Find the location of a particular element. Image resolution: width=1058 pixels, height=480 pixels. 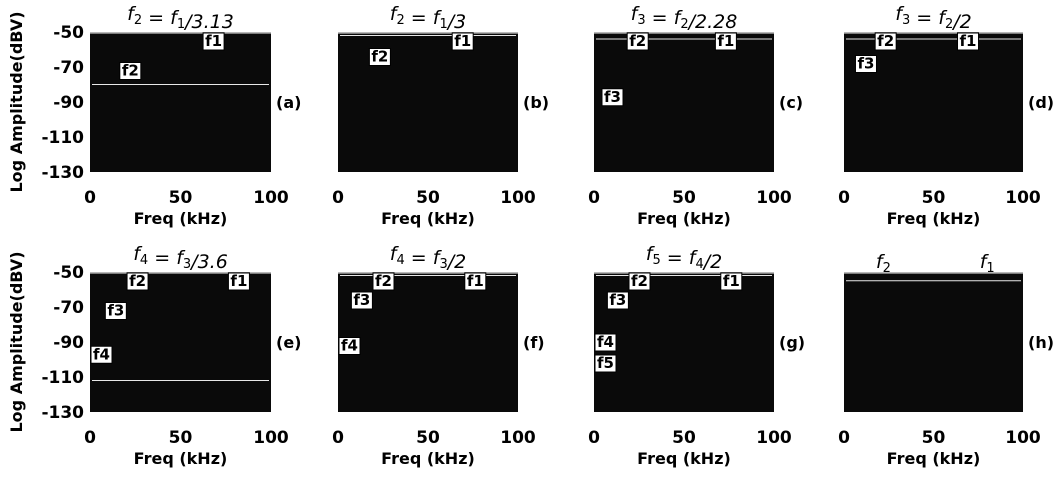

panel-label: (f) is located at coordinates (534, 342).